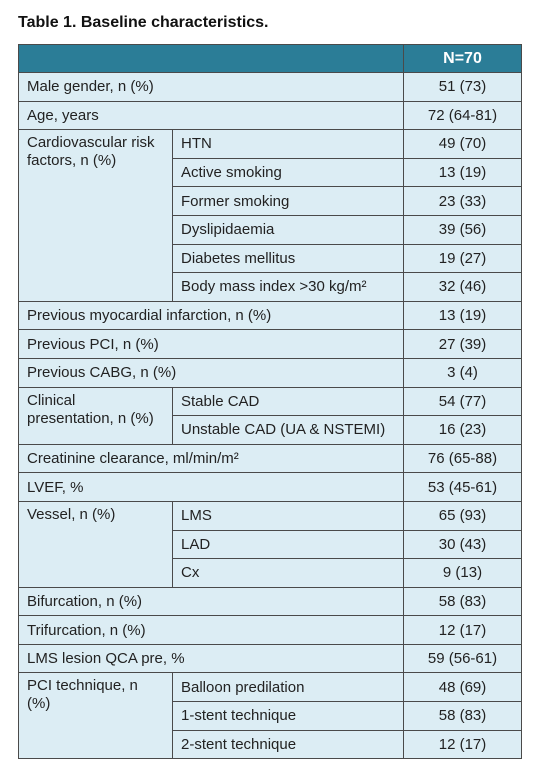 The width and height of the screenshot is (540, 779). What do you see at coordinates (288, 172) in the screenshot?
I see `row-label: Active smoking` at bounding box center [288, 172].